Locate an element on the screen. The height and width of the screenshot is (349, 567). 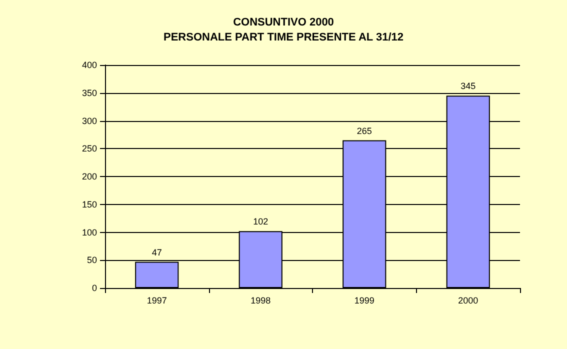
chart-subtitle: PERSONALE PART TIME PRESENTE AL 31/12 is located at coordinates (283, 38).